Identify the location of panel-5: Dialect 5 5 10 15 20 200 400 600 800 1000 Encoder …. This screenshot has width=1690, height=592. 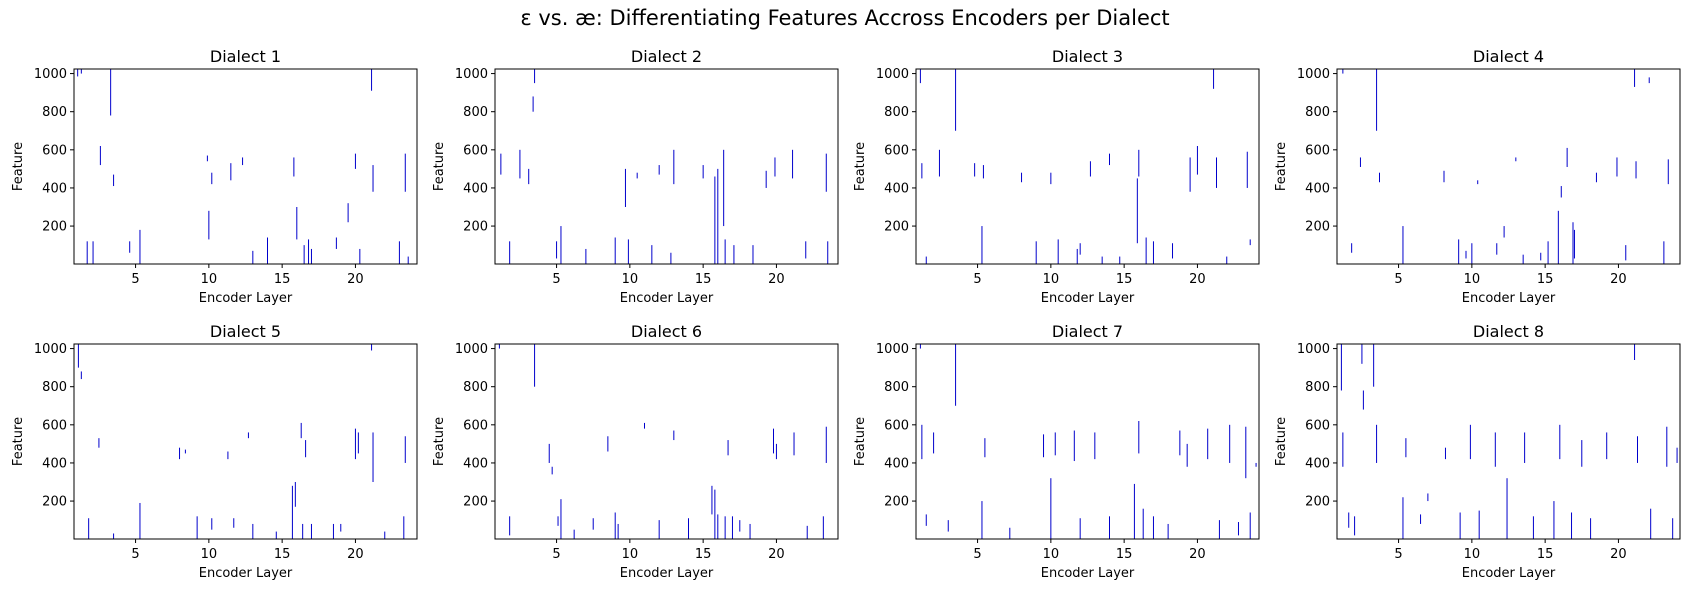
(214, 451).